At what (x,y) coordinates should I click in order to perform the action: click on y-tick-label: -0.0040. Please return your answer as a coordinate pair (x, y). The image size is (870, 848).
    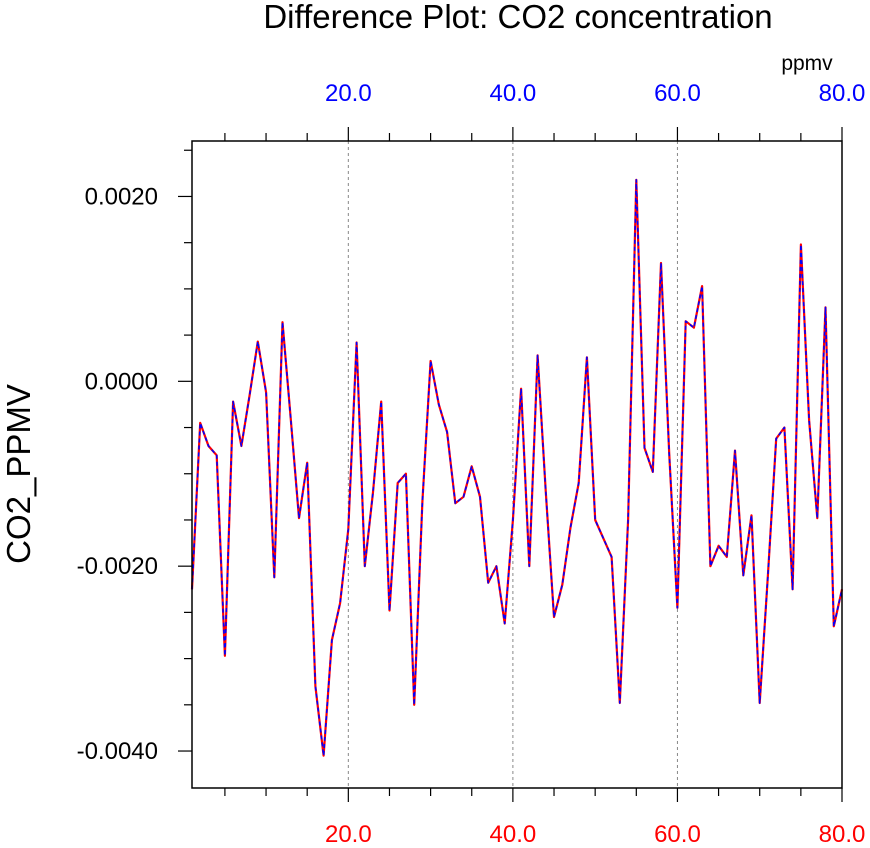
    Looking at the image, I should click on (117, 751).